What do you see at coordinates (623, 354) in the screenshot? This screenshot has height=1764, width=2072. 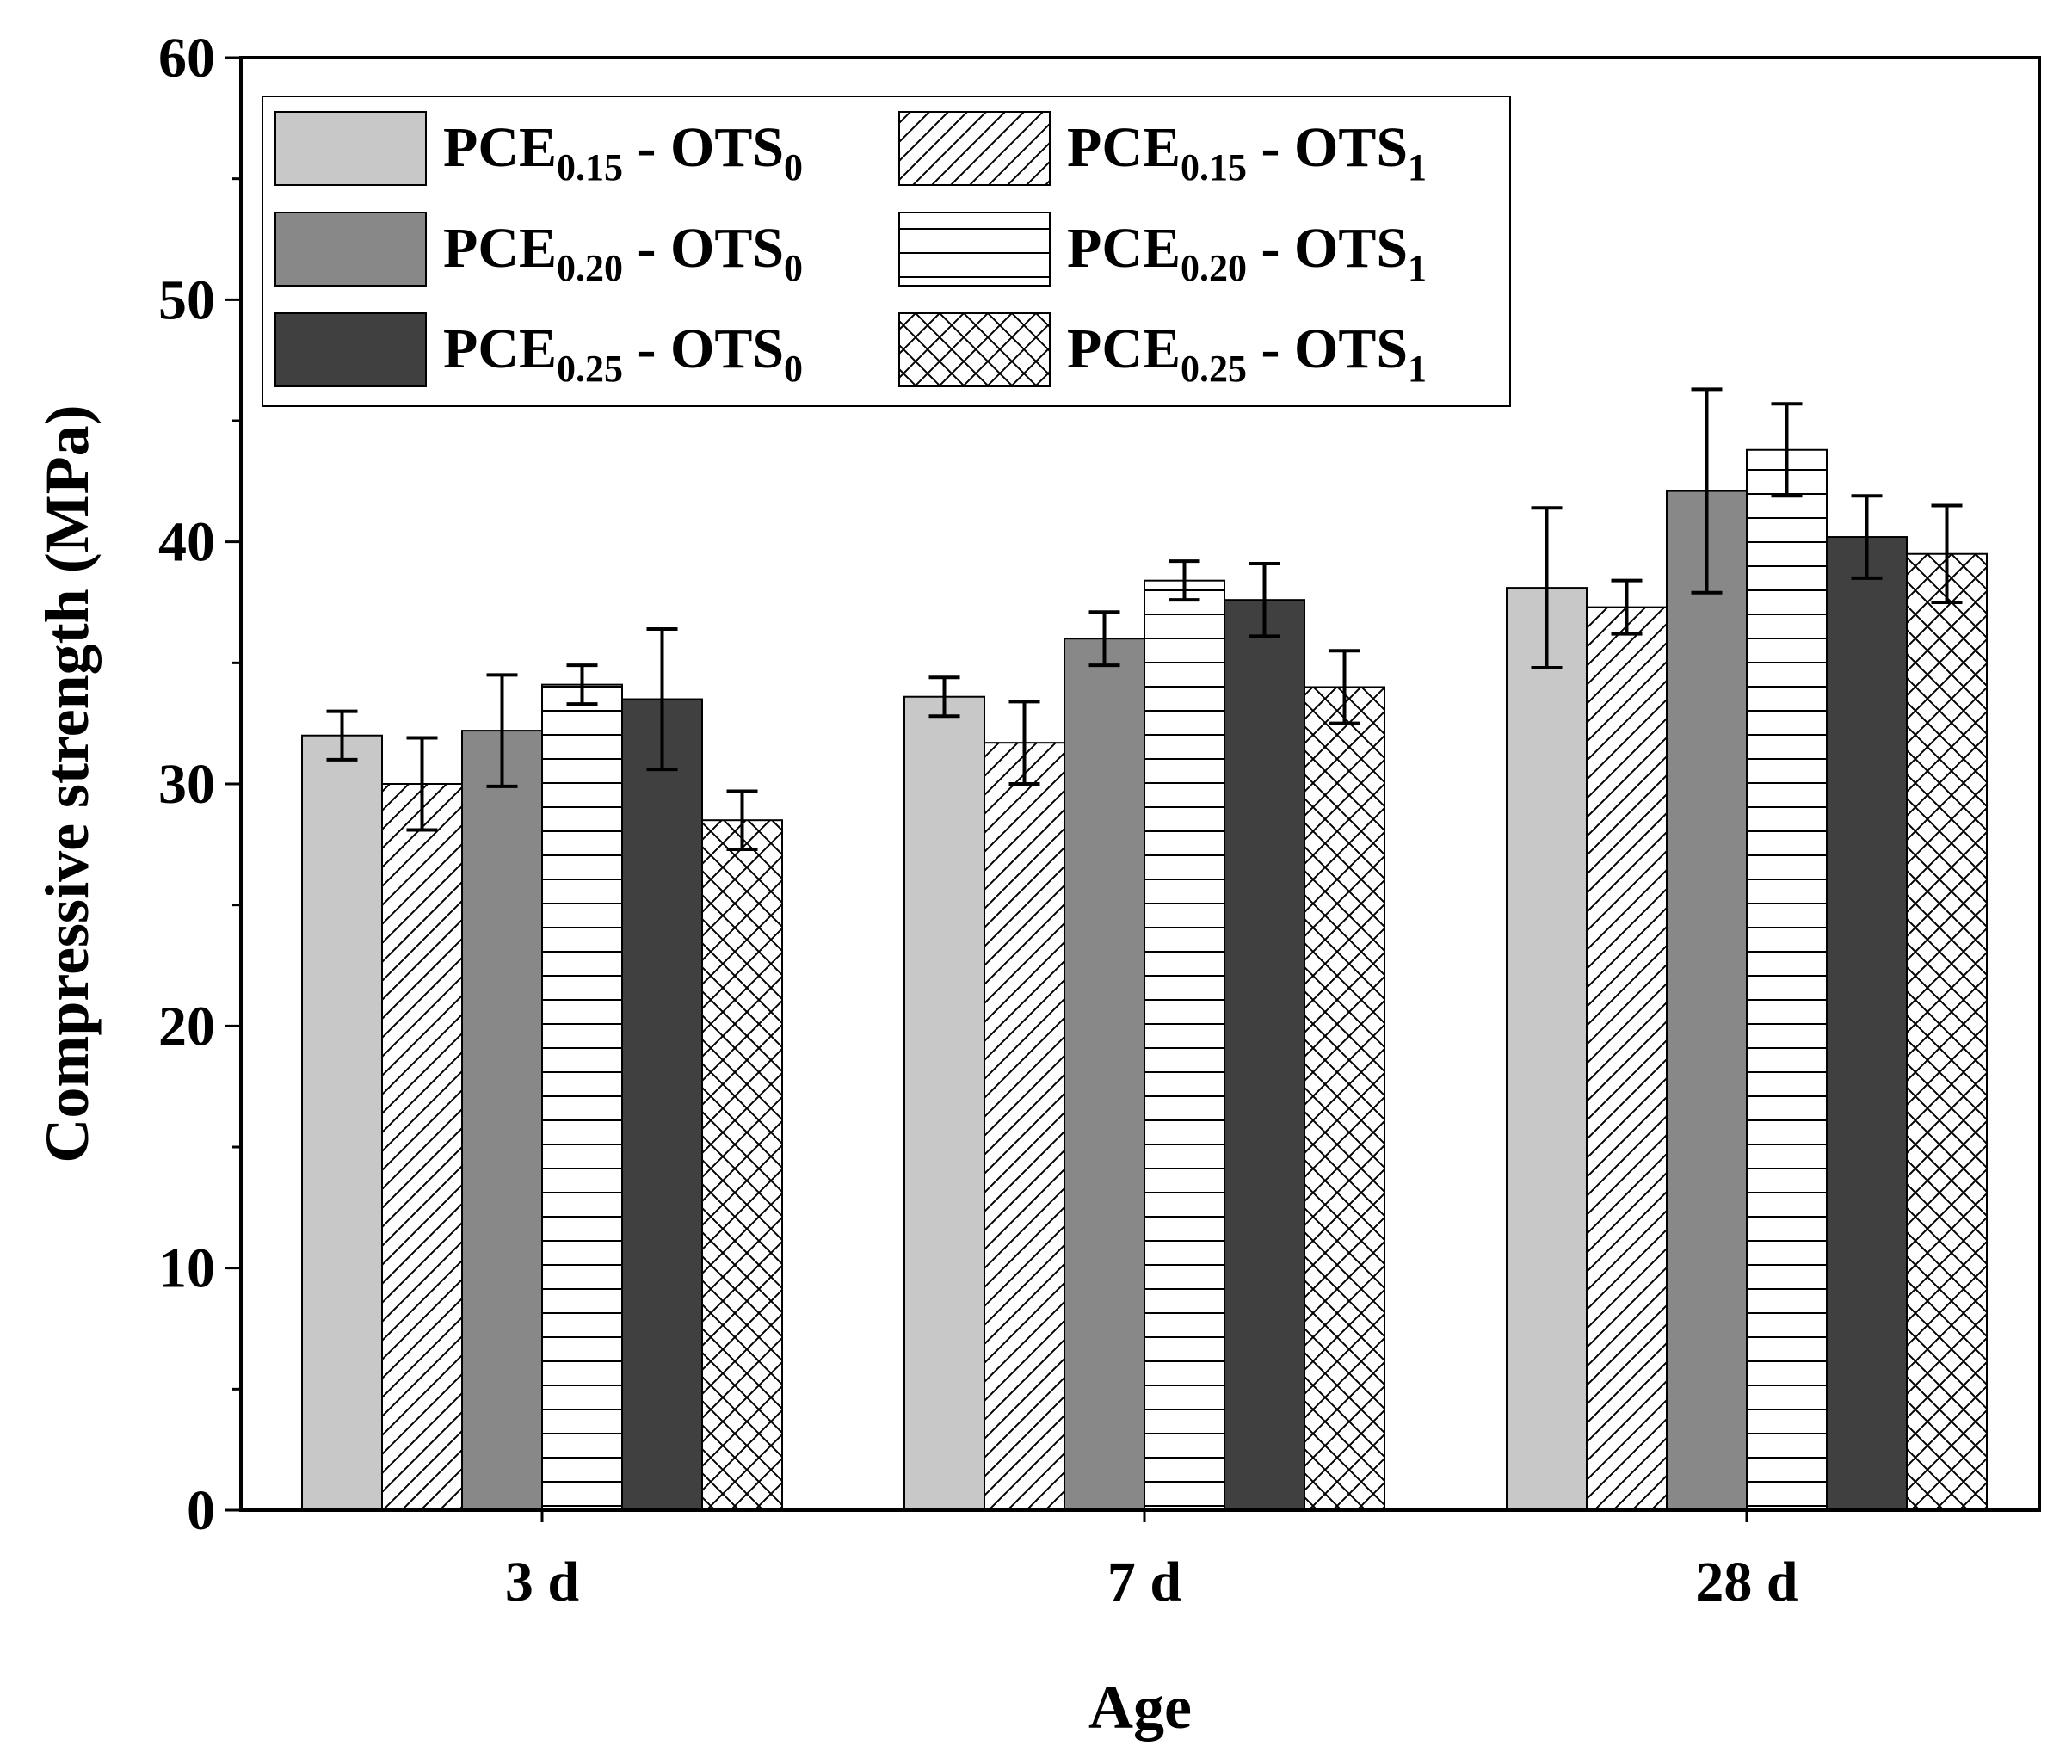 I see `legend-label-4: PCE0.25 - OTS0` at bounding box center [623, 354].